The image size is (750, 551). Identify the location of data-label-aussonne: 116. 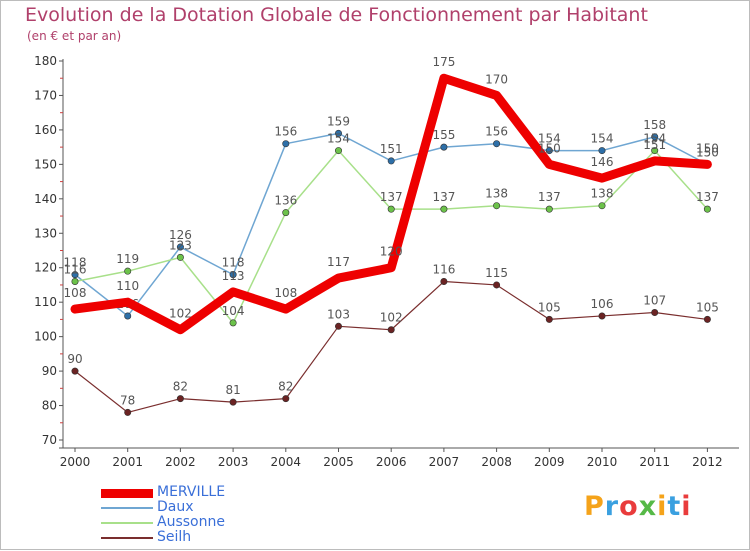
(75, 270).